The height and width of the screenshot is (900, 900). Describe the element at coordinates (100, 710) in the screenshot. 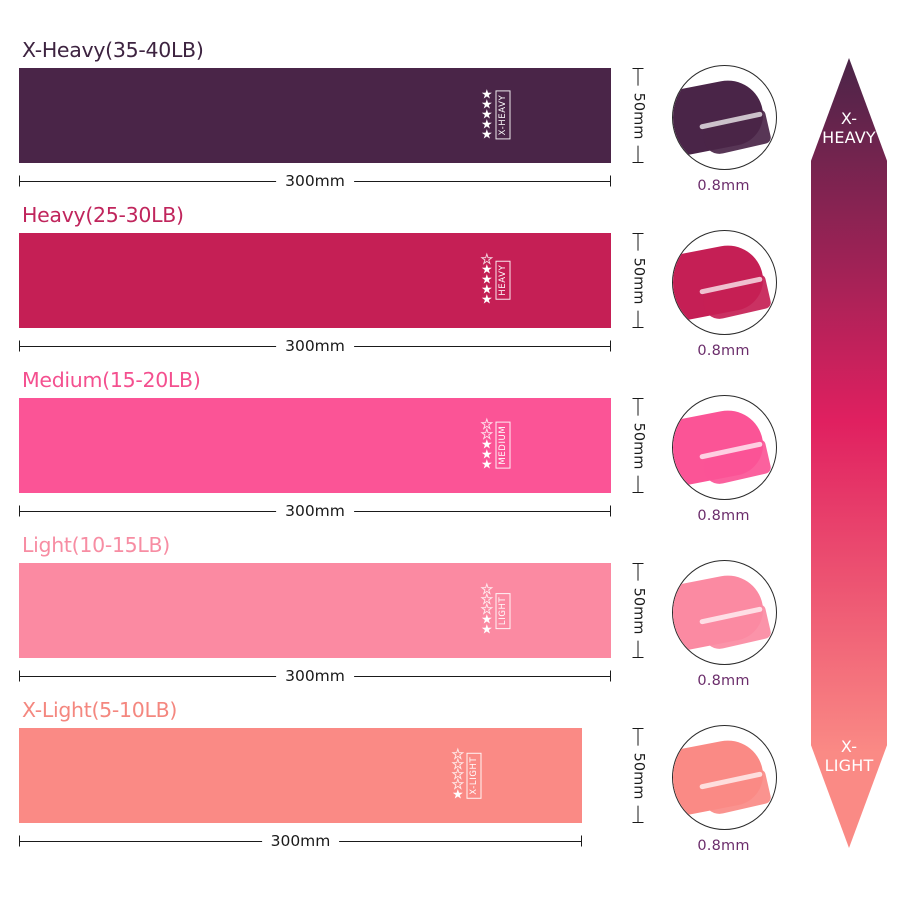

I see `band-title-x-light: X-Light(5-10LB)` at that location.